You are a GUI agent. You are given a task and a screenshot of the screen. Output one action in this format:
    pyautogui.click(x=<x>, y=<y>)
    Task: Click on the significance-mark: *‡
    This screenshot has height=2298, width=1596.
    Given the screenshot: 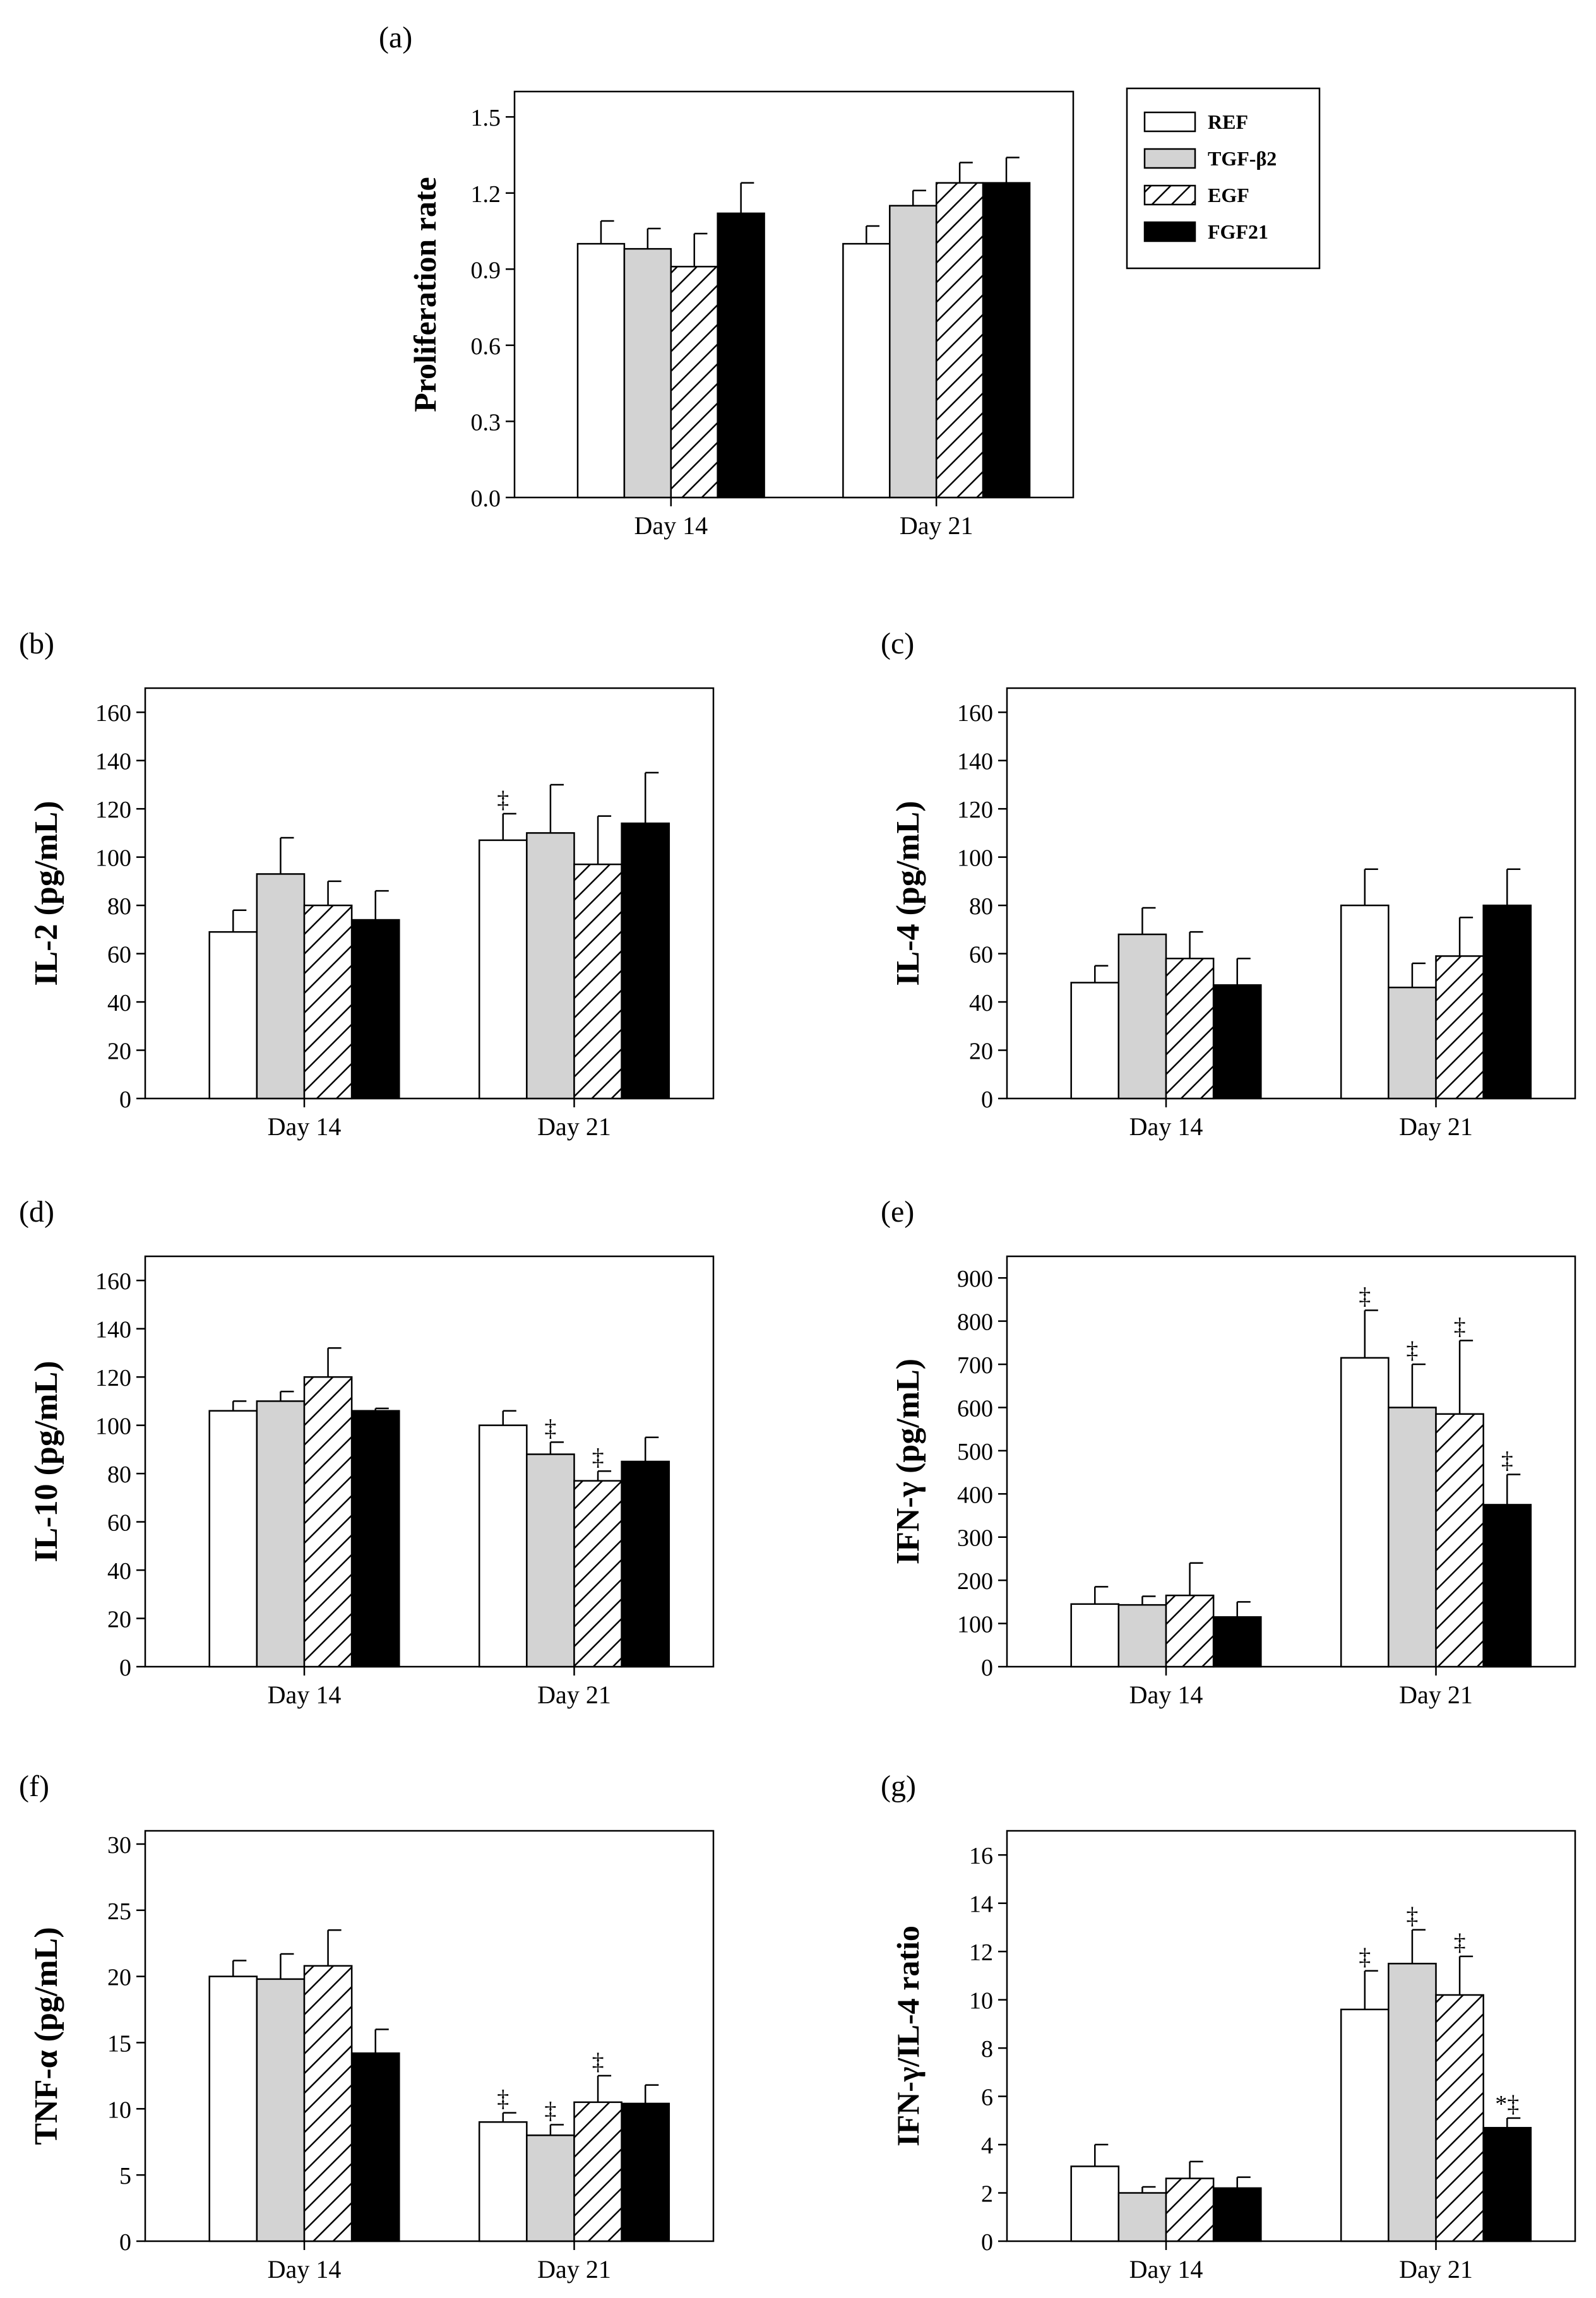 What is the action you would take?
    pyautogui.click(x=1507, y=2104)
    